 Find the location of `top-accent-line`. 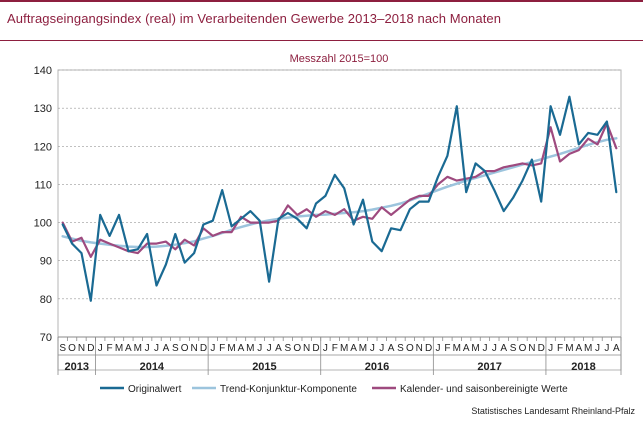

top-accent-line is located at coordinates (321, 1).